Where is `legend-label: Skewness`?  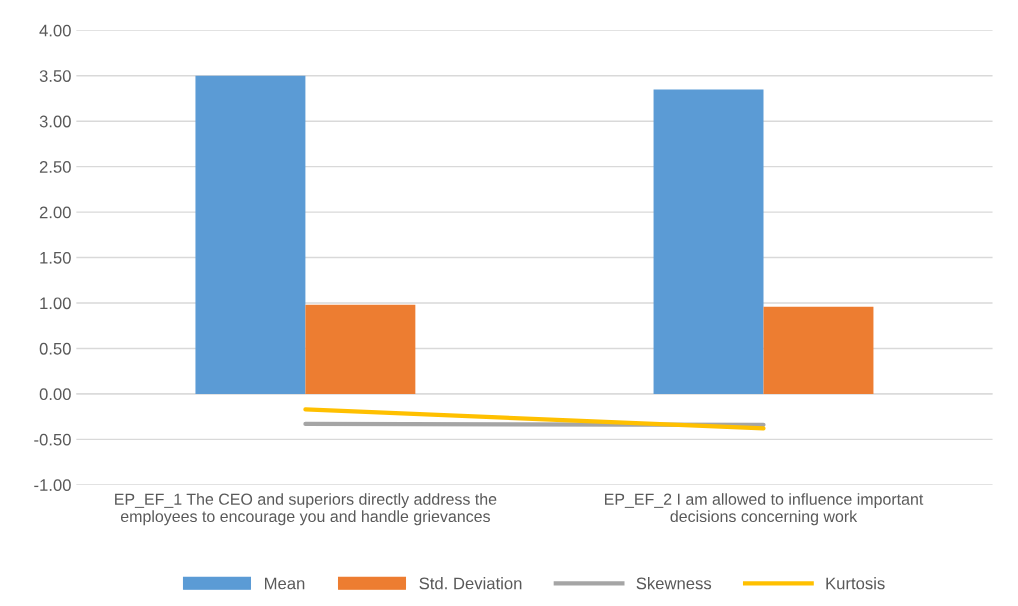
legend-label: Skewness is located at coordinates (674, 583).